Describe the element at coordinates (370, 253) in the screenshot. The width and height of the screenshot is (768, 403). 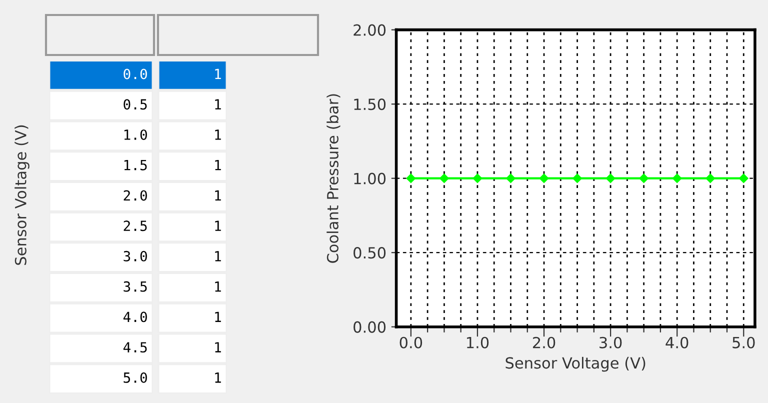
I see `y-tick-label: 0.50` at that location.